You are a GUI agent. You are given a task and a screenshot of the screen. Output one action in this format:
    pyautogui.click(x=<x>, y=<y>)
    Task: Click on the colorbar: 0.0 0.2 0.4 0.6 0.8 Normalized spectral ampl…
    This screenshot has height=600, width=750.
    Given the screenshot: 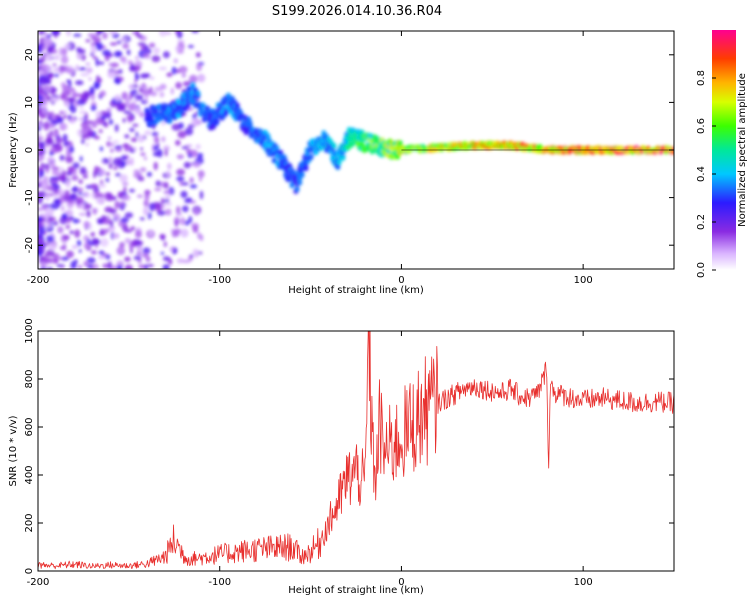 What is the action you would take?
    pyautogui.click(x=722, y=154)
    